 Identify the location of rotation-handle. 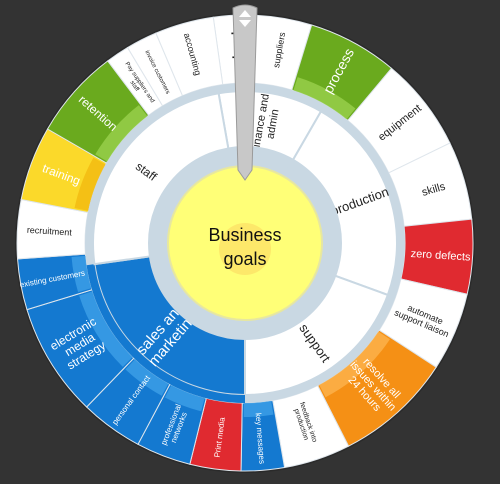
(245, 92).